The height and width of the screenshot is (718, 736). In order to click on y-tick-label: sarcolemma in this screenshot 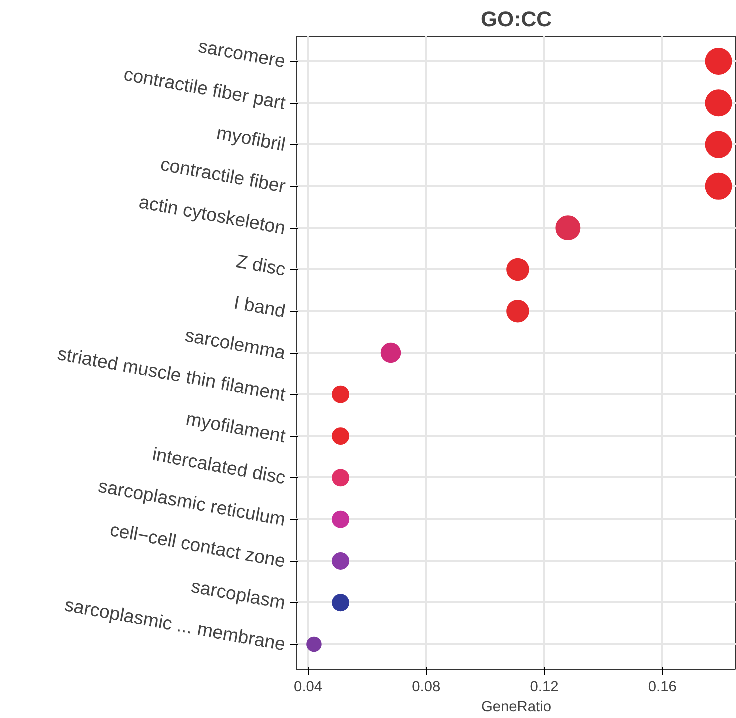, I will do `click(236, 344)`.